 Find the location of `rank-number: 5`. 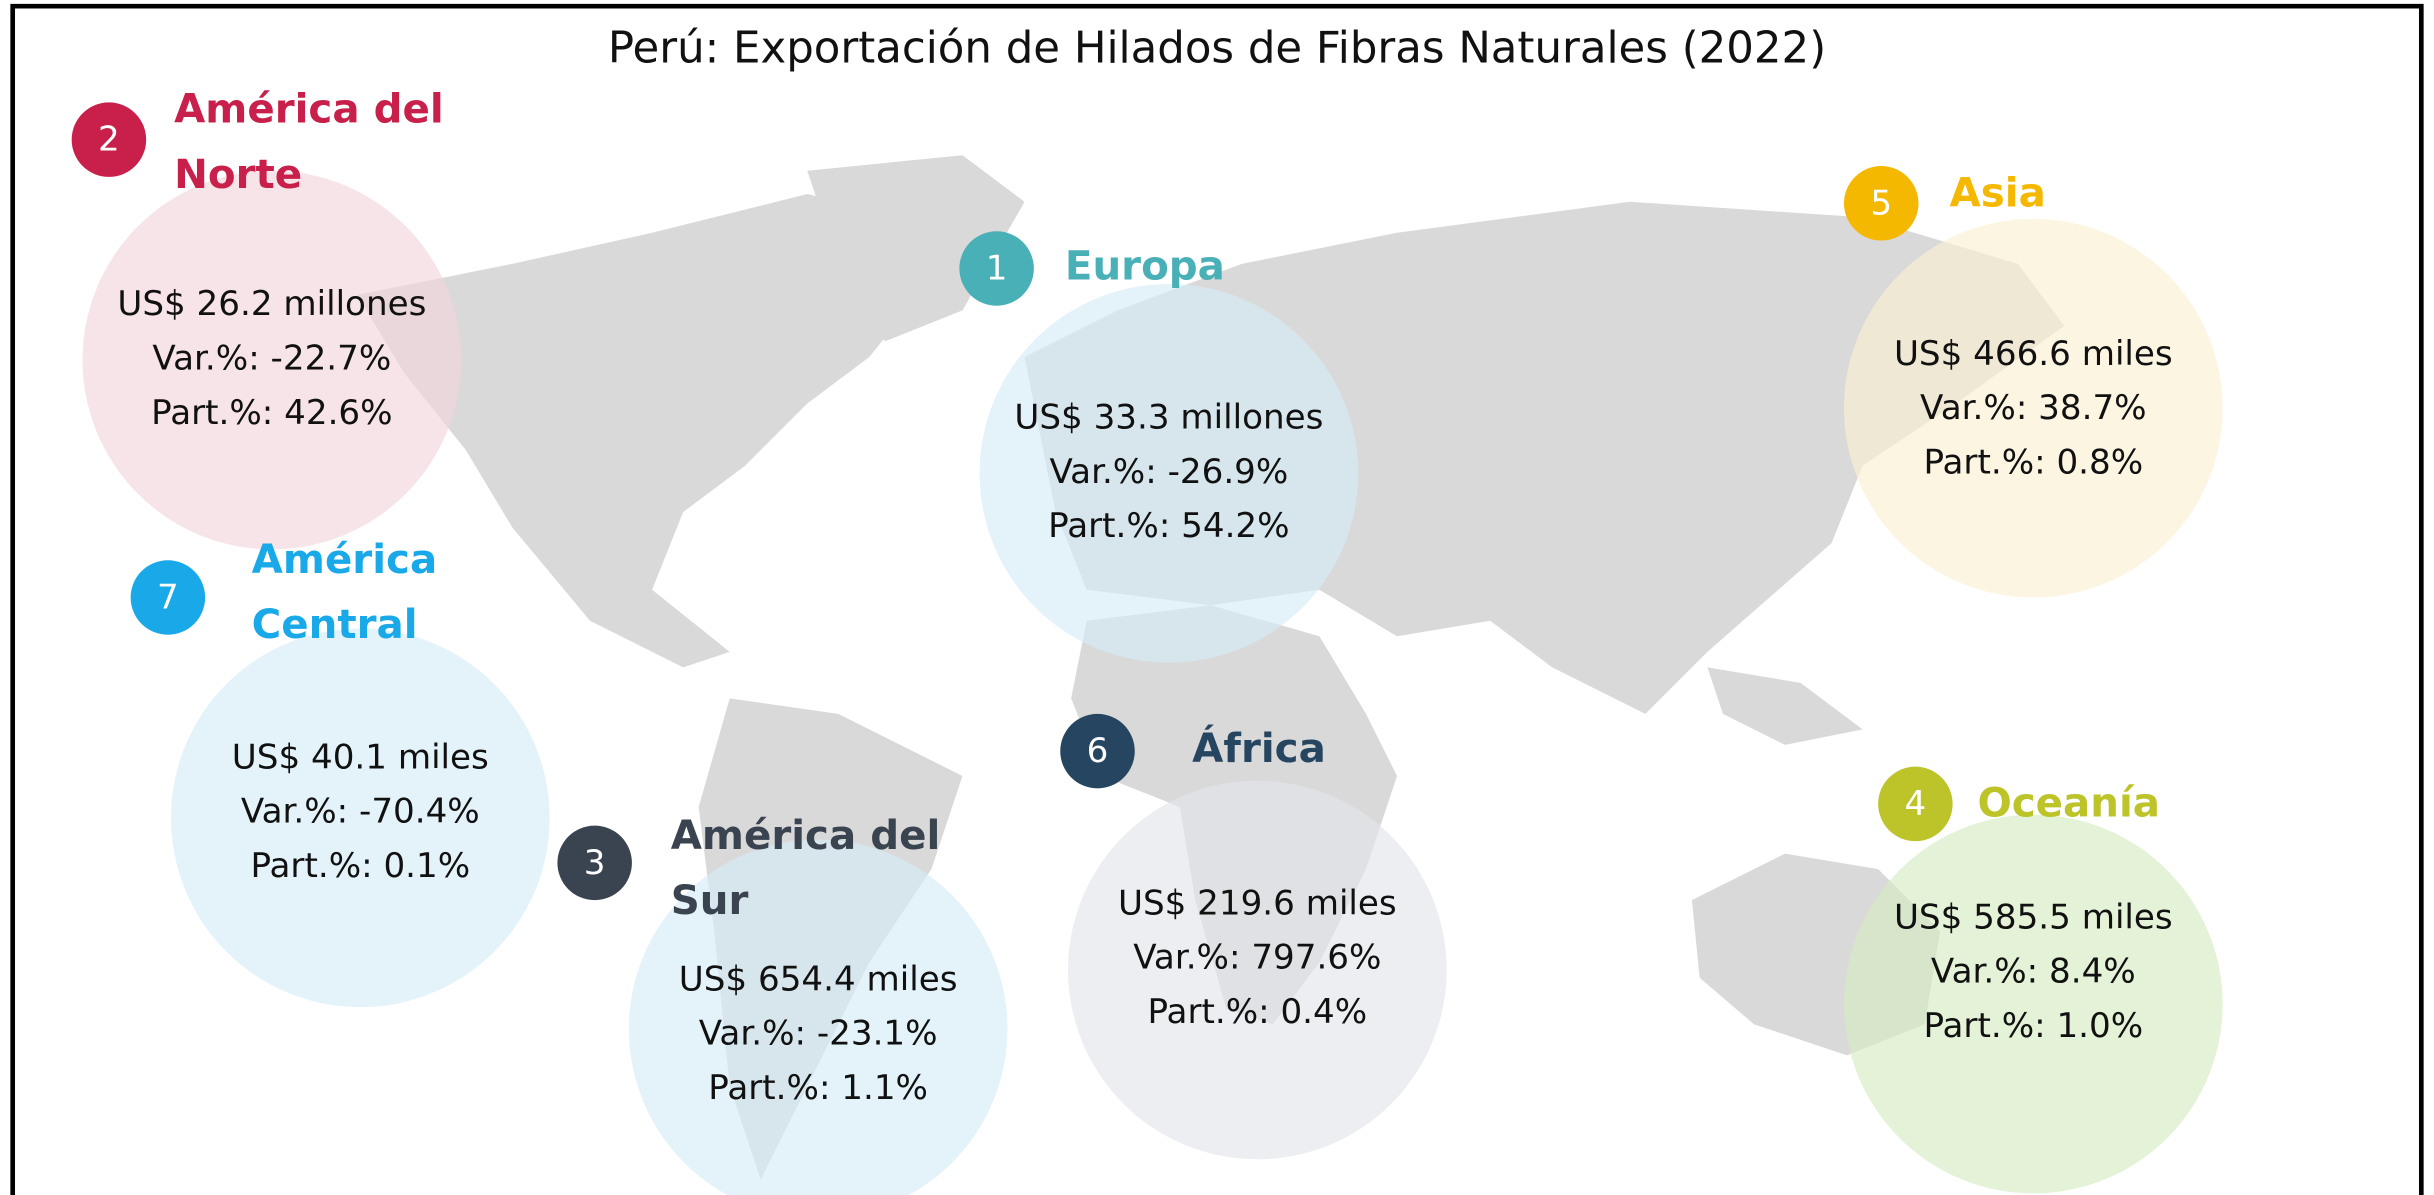

rank-number: 5 is located at coordinates (1881, 203).